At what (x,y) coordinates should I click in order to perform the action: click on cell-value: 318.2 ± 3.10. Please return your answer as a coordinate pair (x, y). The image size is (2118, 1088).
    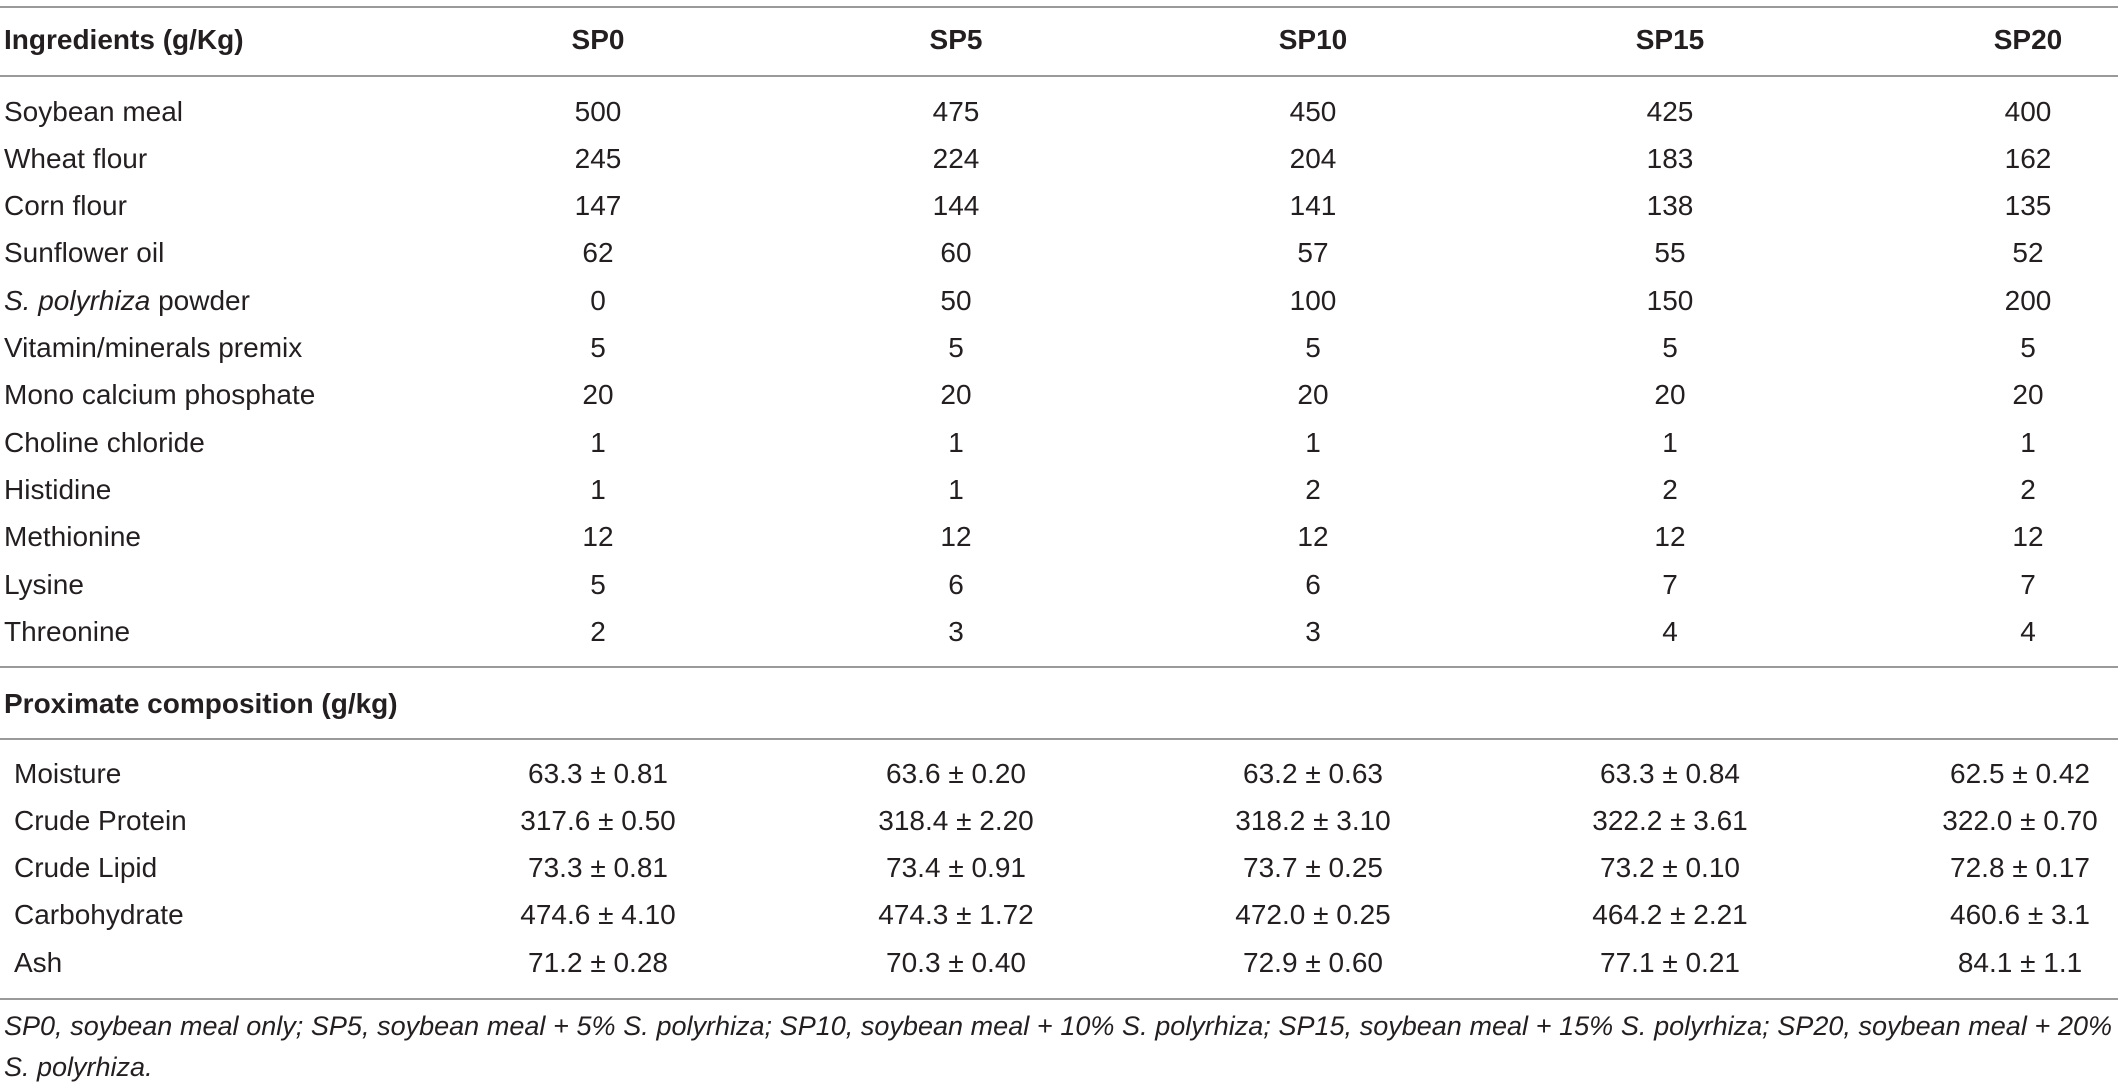
    Looking at the image, I should click on (1313, 820).